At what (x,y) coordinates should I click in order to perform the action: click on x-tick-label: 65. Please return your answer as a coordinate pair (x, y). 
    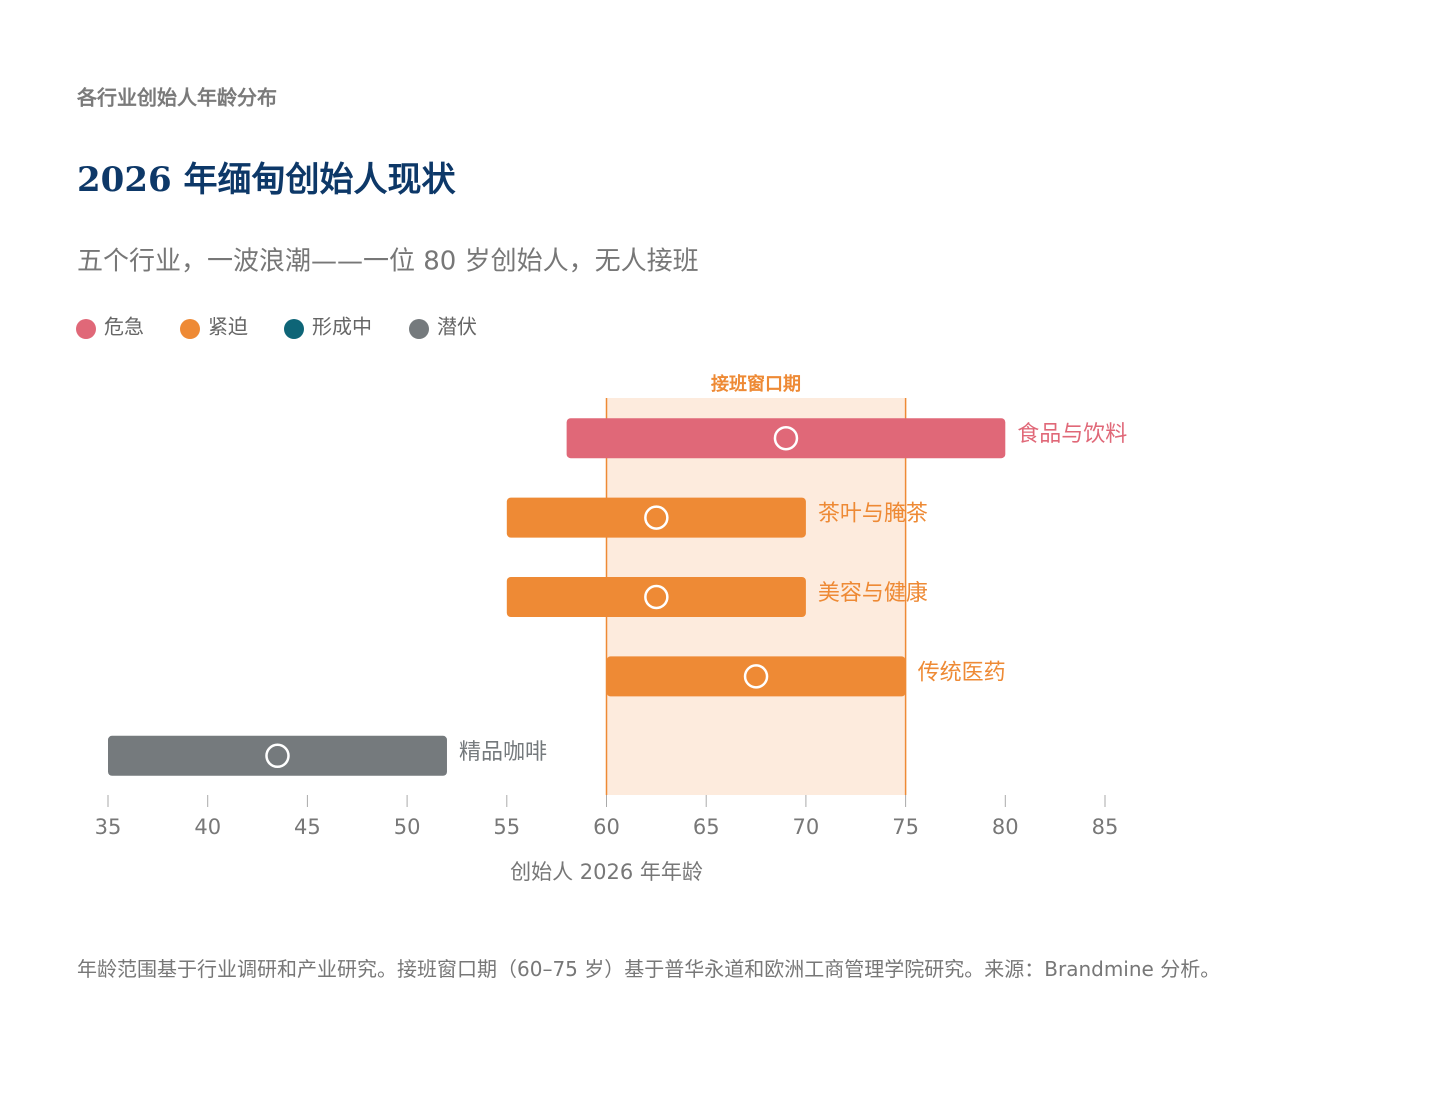
    Looking at the image, I should click on (706, 827).